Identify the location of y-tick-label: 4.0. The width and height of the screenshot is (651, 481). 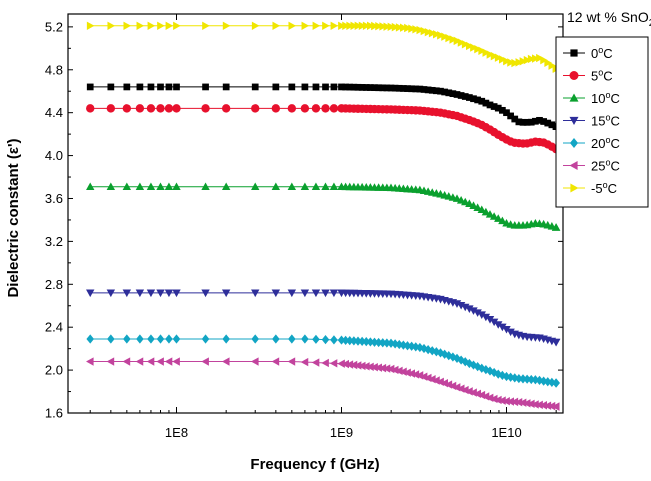
(54, 155).